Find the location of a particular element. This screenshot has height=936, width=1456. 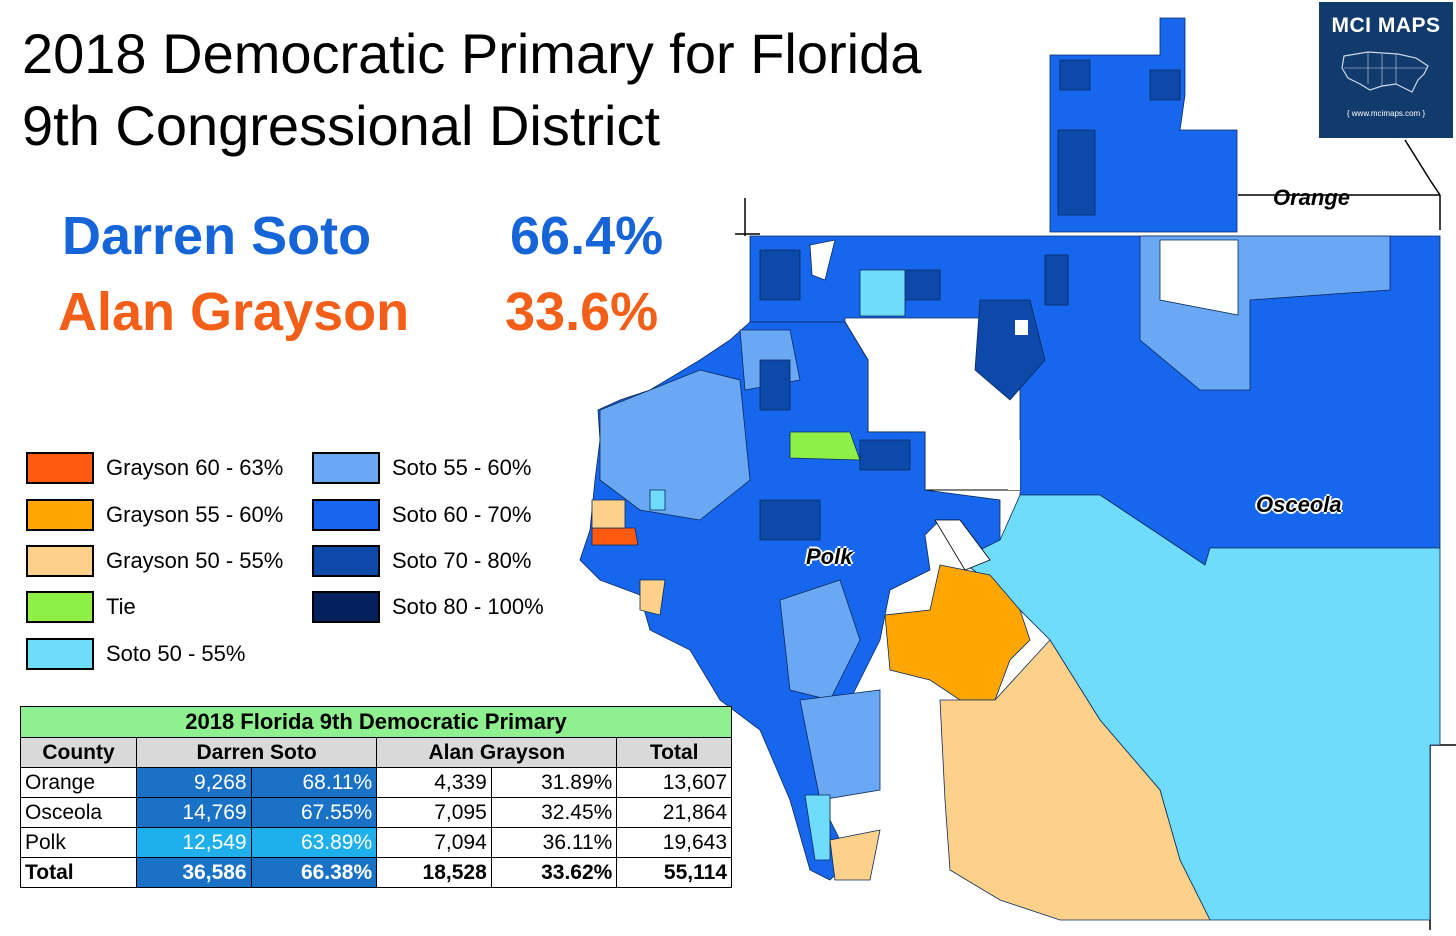

soto-votes-cell: 36,586 is located at coordinates (194, 872).